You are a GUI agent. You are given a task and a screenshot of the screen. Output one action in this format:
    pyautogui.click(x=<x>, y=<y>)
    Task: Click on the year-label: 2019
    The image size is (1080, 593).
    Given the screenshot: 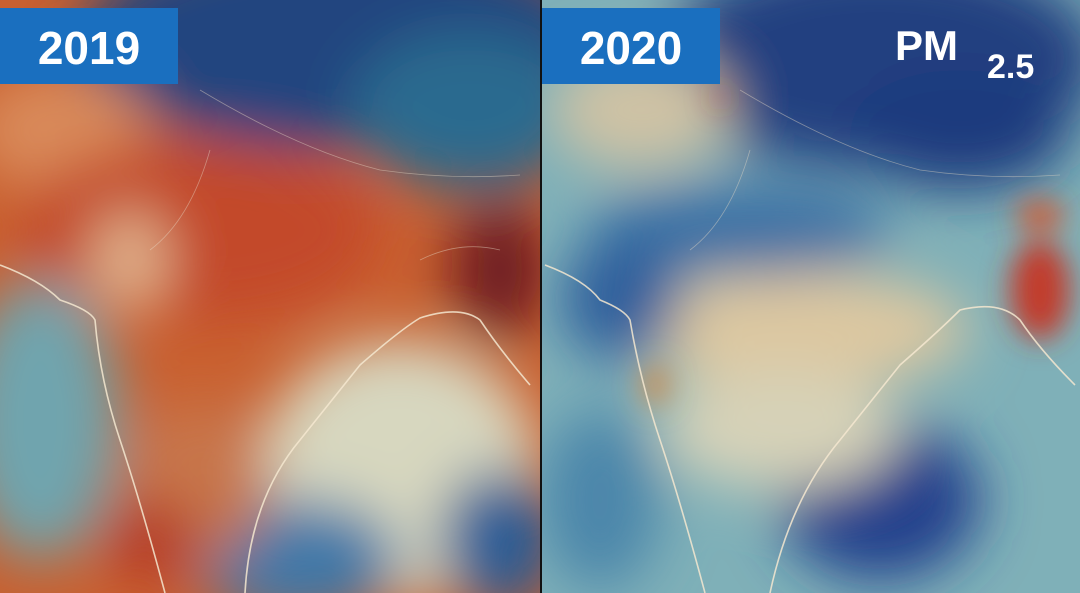 What is the action you would take?
    pyautogui.click(x=89, y=48)
    